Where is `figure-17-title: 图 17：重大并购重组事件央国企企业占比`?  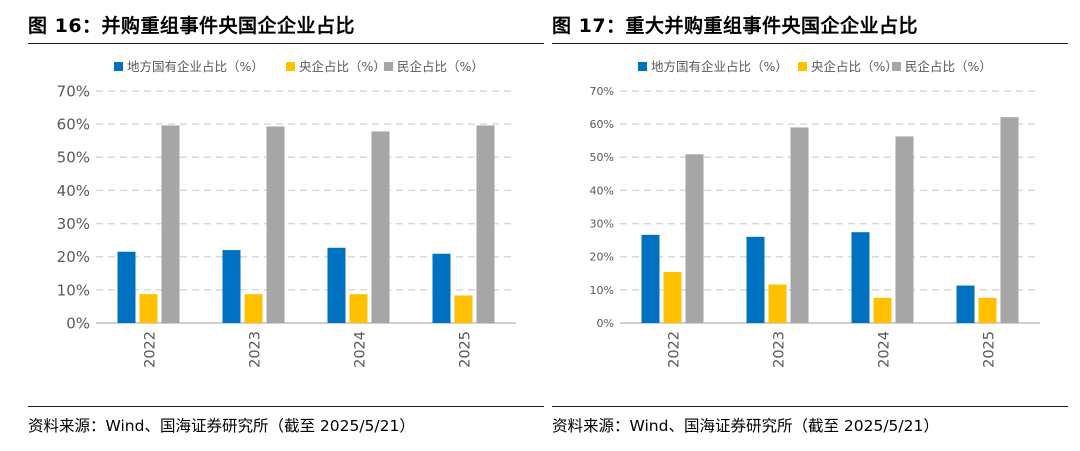 figure-17-title: 图 17：重大并购重组事件央国企企业占比 is located at coordinates (735, 26).